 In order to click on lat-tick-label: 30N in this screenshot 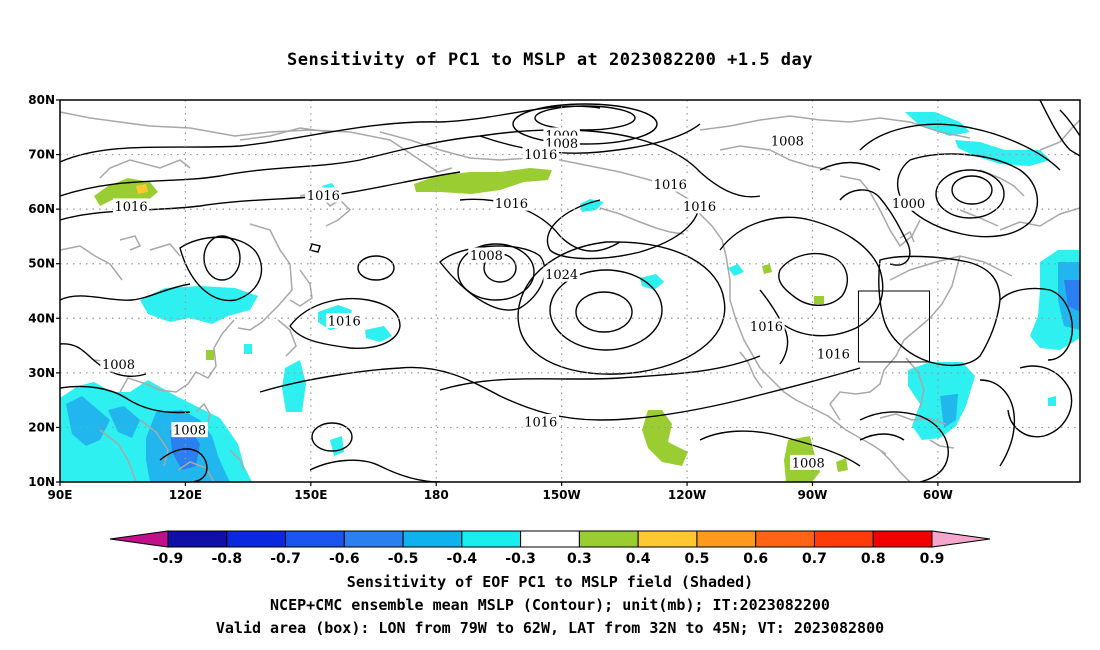, I will do `click(41, 373)`.